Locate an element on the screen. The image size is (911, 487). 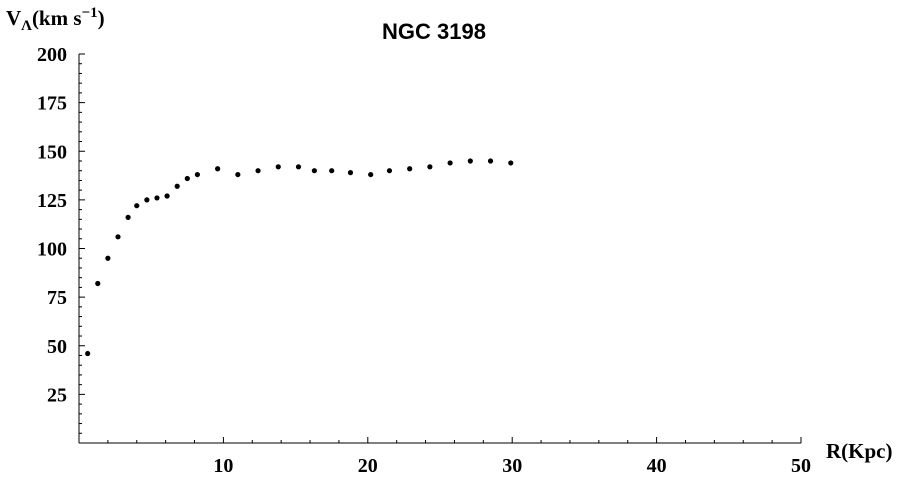
y-tick-label: 100 is located at coordinates (52, 250).